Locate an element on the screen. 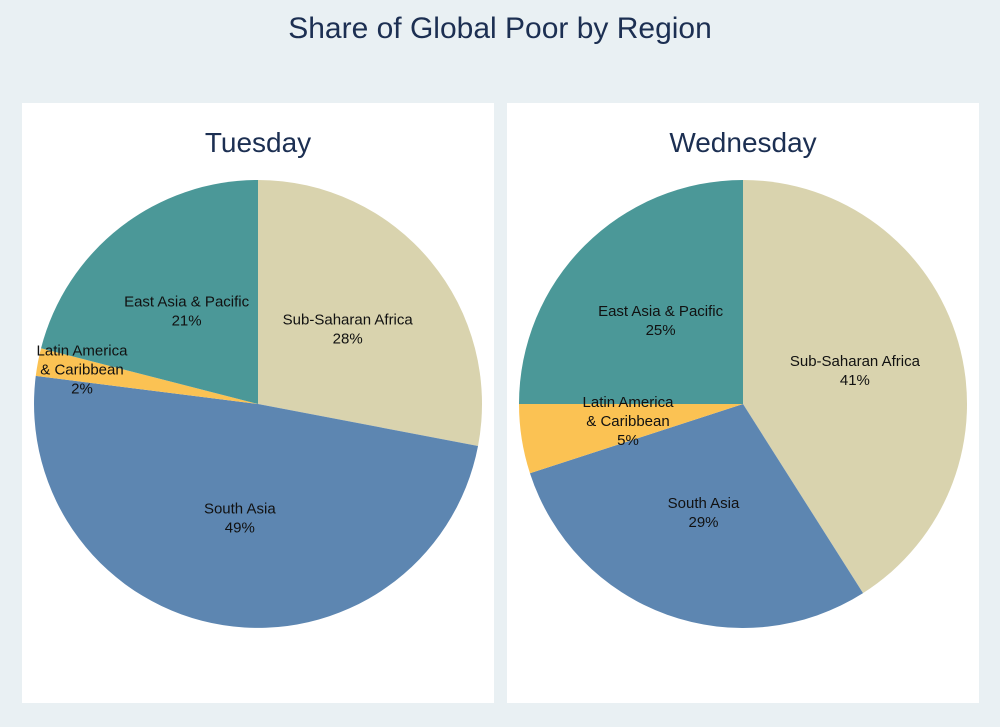 This screenshot has height=727, width=1000. pie-slice-south-asia is located at coordinates (696, 516).